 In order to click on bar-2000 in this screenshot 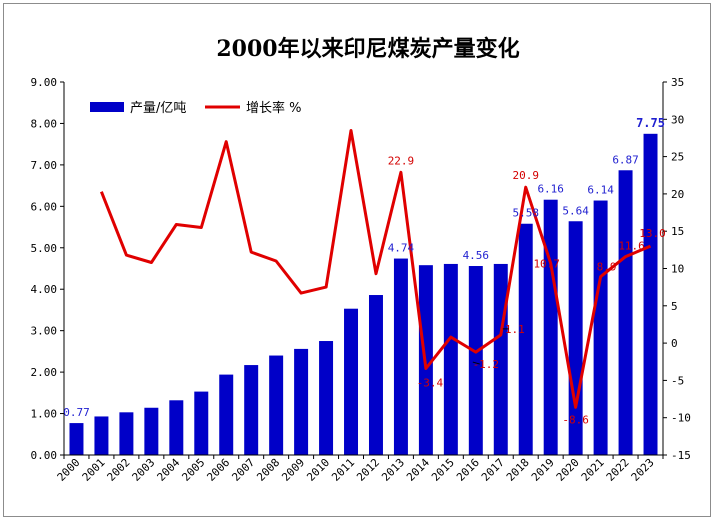, I will do `click(76, 439)`.